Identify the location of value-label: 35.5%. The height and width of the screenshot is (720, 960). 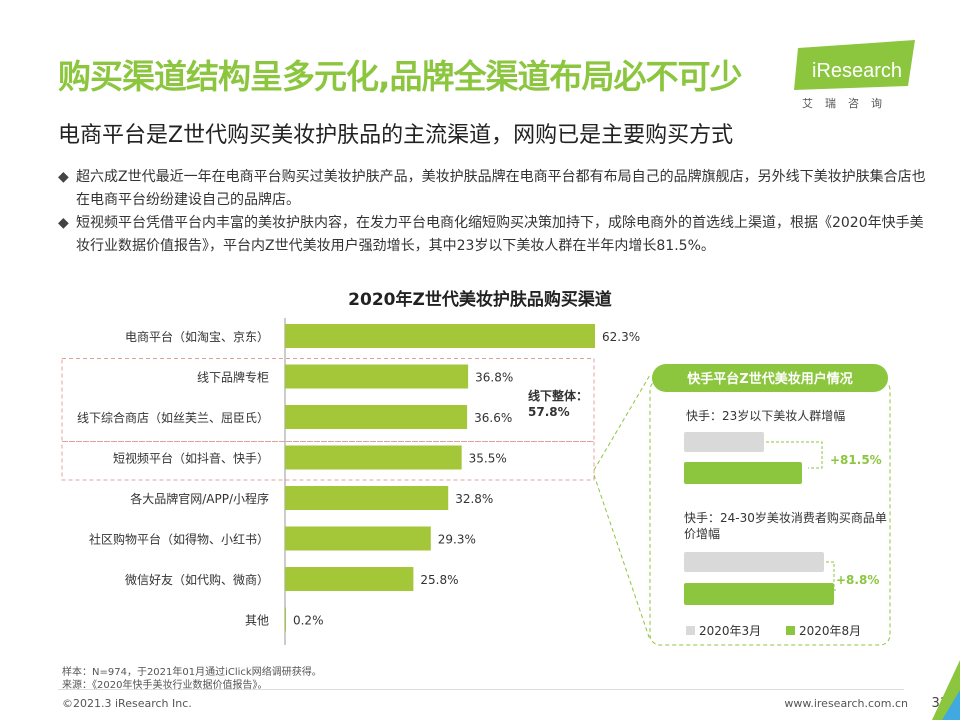
(488, 459).